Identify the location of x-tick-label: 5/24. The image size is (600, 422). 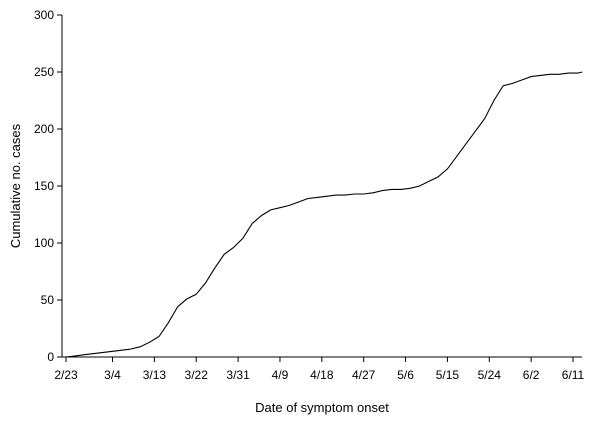
(490, 375).